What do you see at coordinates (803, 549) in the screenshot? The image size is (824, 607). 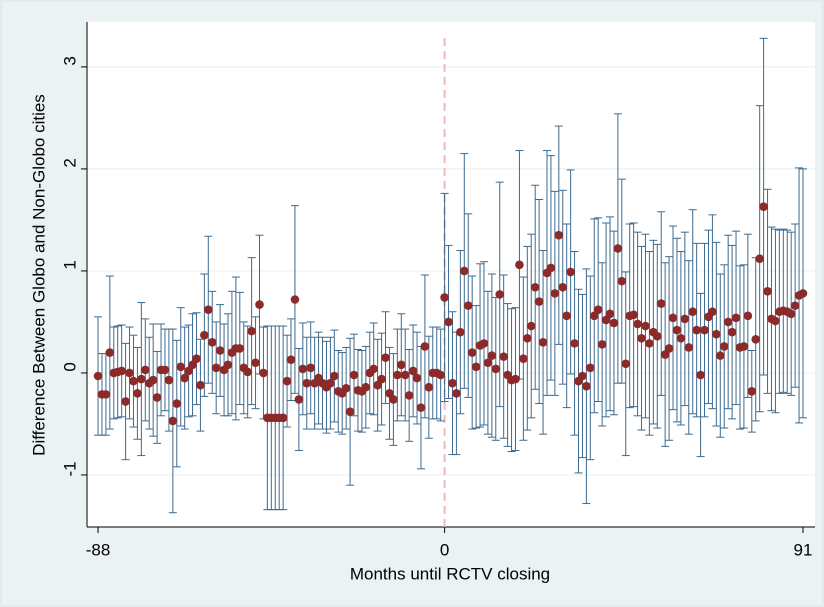 I see `x-tick-label: 91` at bounding box center [803, 549].